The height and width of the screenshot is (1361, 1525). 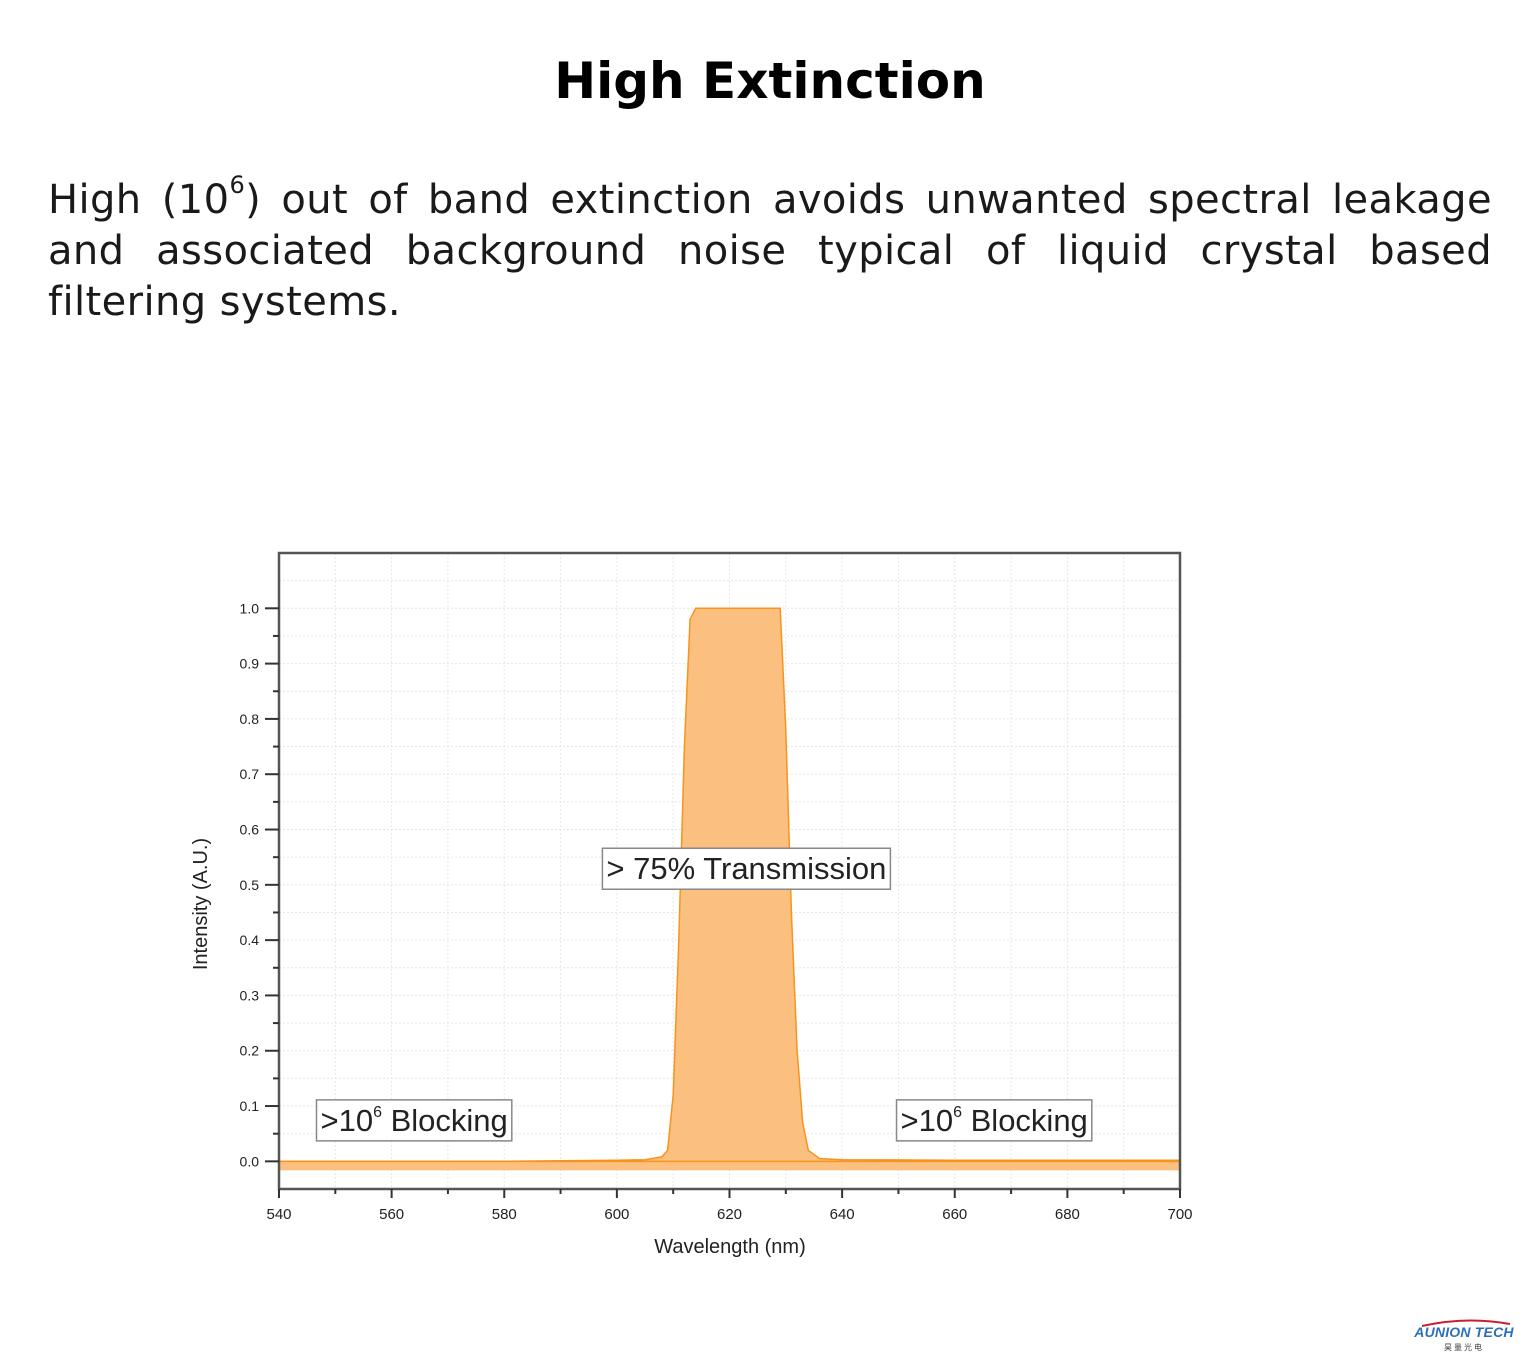 I want to click on y-tick-label: 0.7, so click(x=250, y=774).